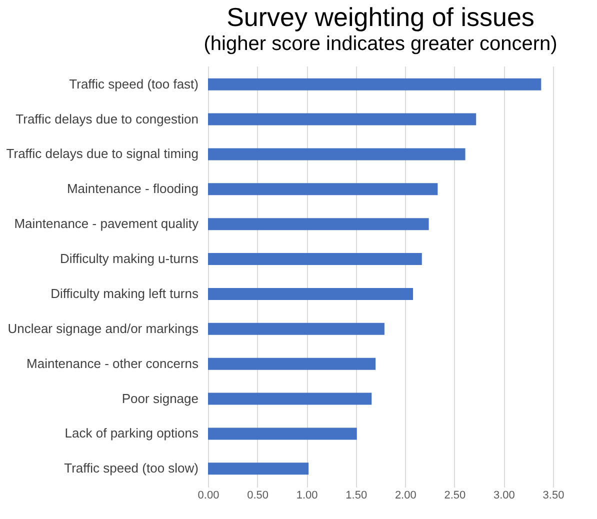  Describe the element at coordinates (381, 44) in the screenshot. I see `chart-subtitle: (higher score indicates greater concern)` at that location.